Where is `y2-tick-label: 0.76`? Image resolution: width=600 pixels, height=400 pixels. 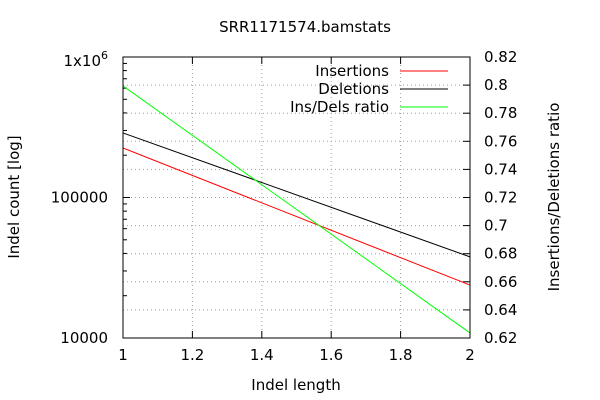
y2-tick-label: 0.76 is located at coordinates (500, 141).